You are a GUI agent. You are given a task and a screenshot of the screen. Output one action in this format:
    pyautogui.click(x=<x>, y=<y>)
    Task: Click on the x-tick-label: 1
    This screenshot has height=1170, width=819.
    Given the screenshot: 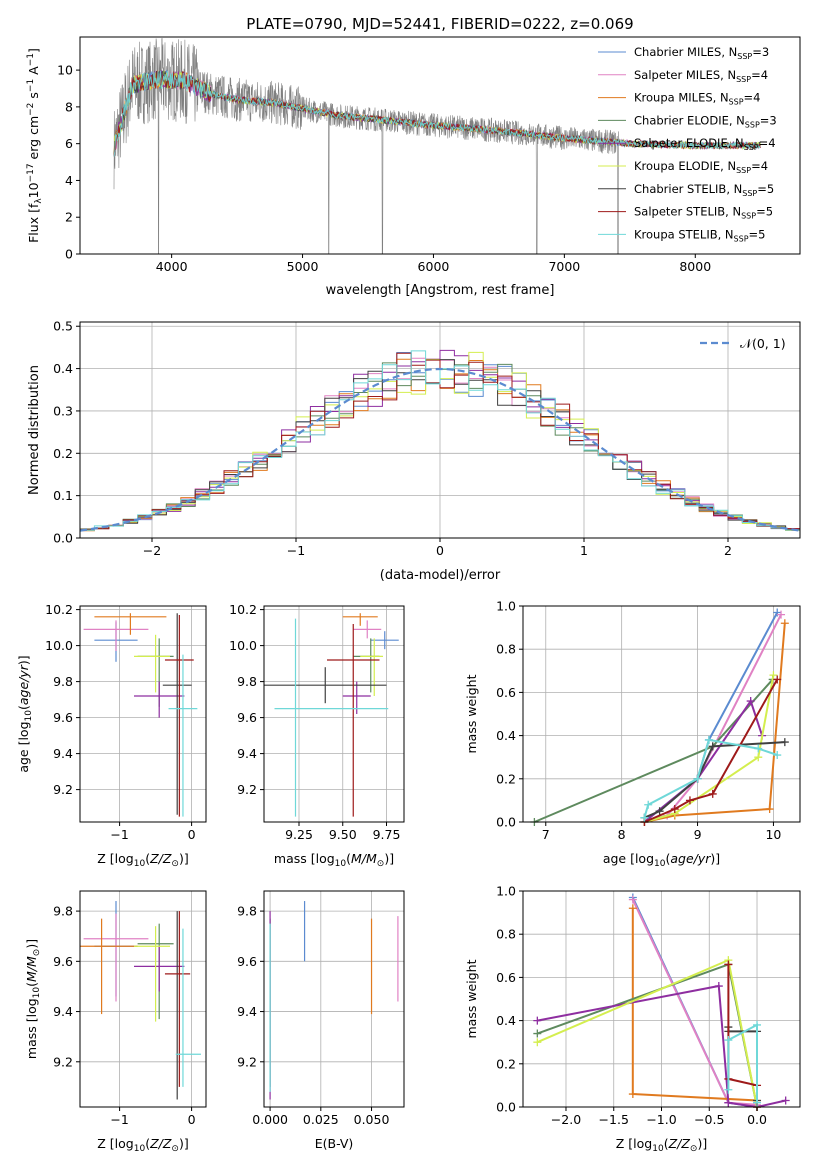 What is the action you would take?
    pyautogui.click(x=584, y=550)
    